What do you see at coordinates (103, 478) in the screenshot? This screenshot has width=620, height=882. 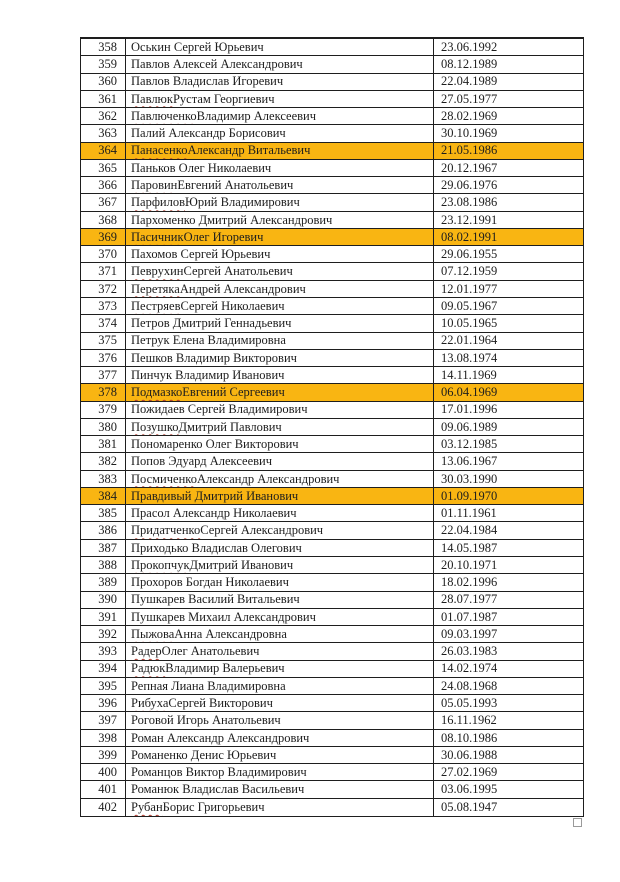 I see `row-number: 383` at bounding box center [103, 478].